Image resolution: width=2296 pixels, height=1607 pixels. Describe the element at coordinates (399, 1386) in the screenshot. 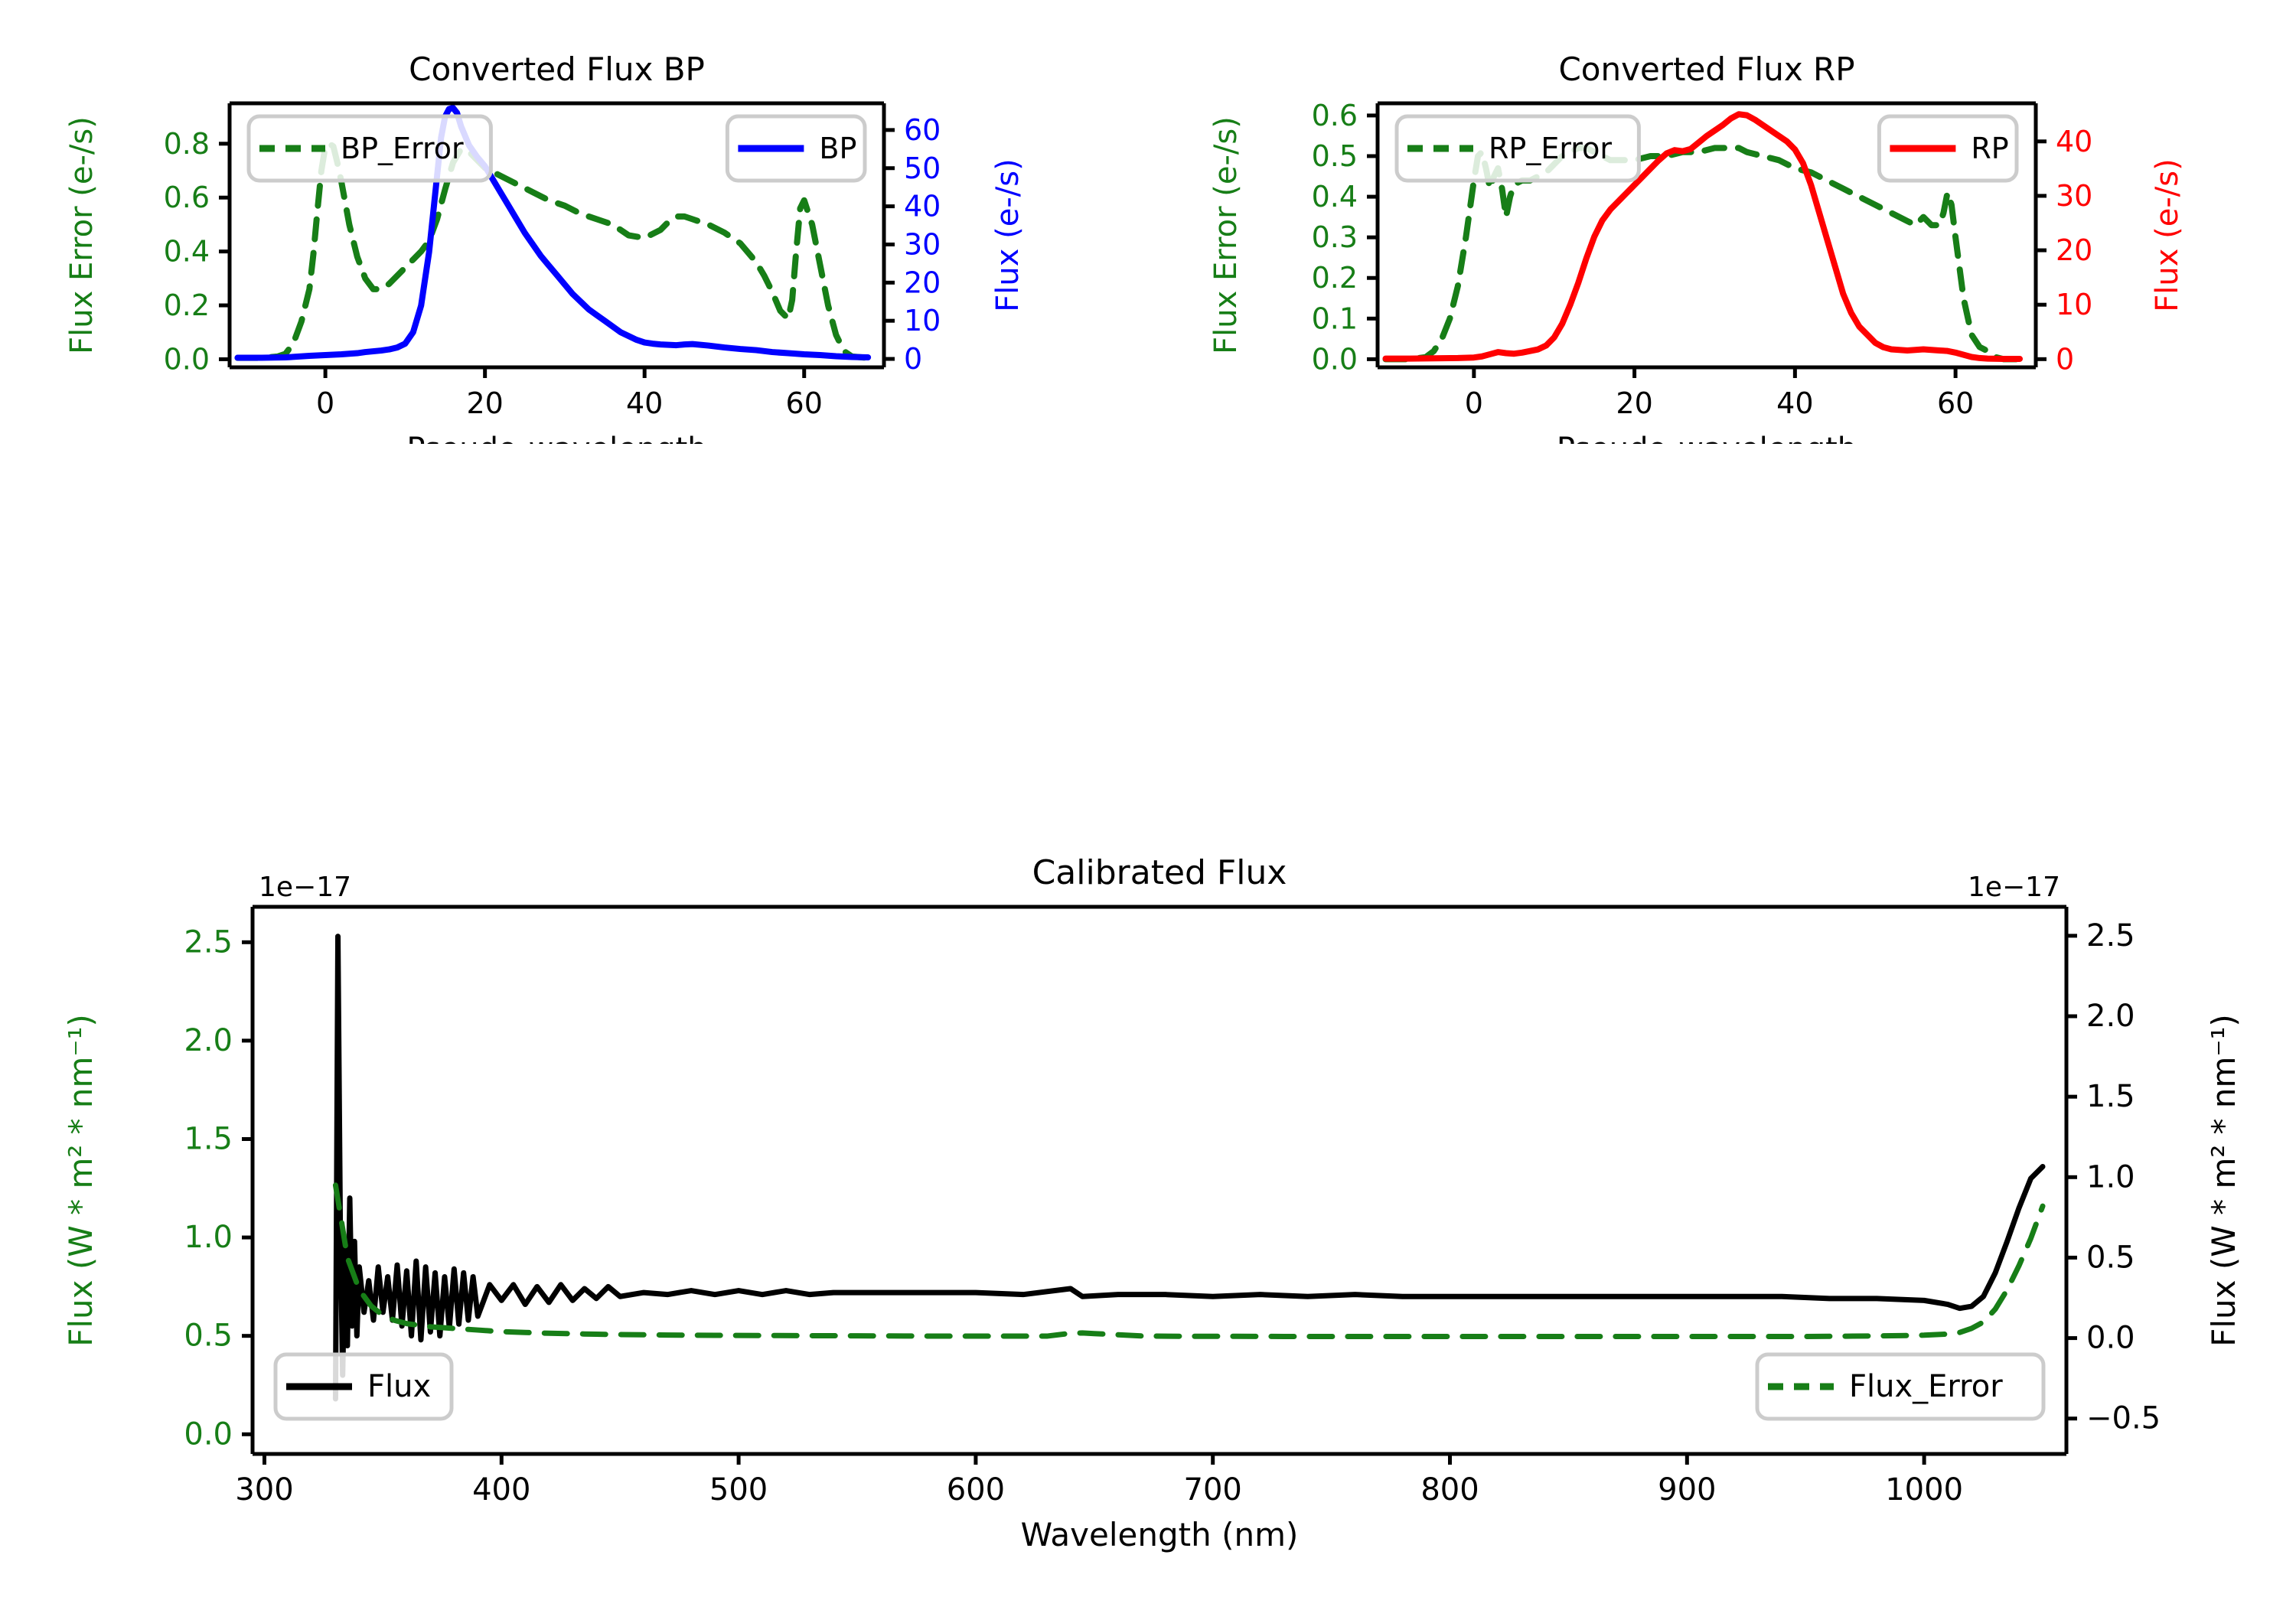

I see `legend-label: Flux` at that location.